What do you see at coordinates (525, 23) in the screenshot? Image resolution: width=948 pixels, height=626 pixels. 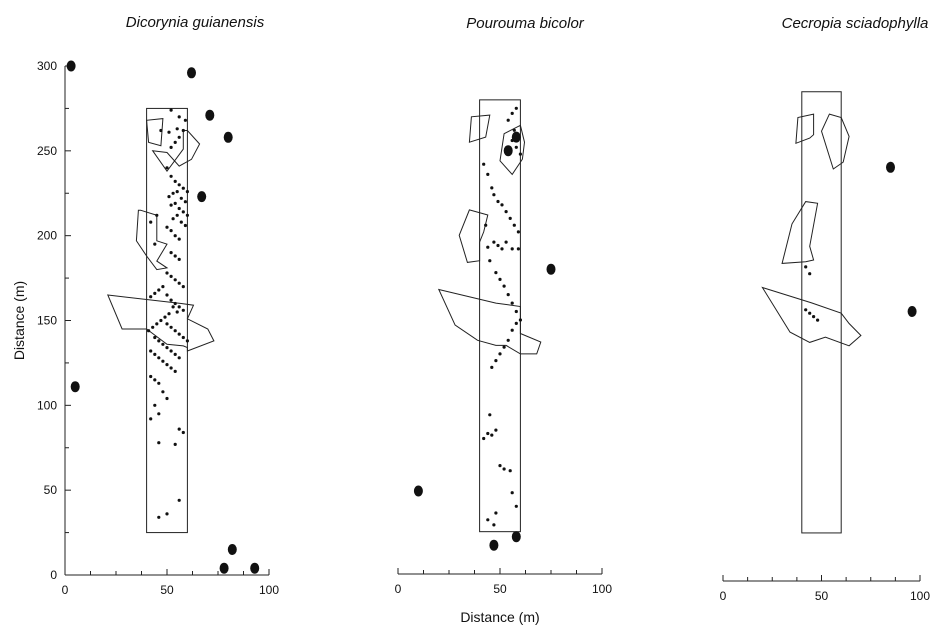 I see `panel-title: Pourouma bicolor` at bounding box center [525, 23].